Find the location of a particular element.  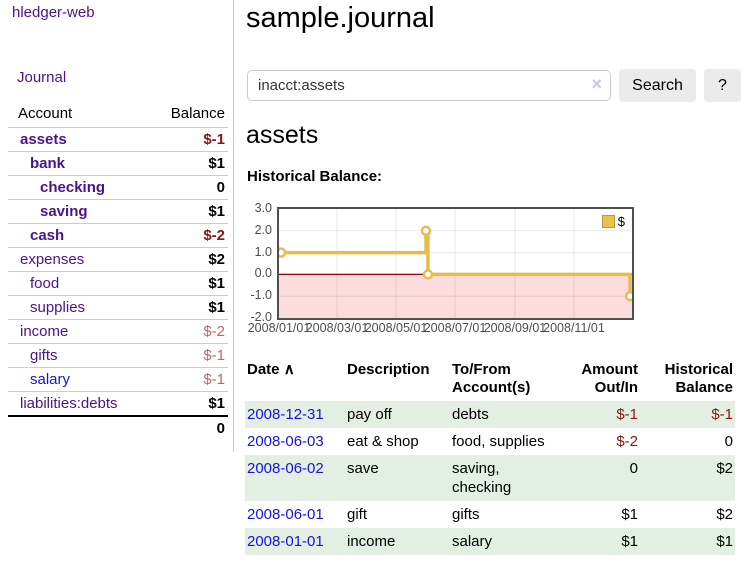

sort-ascending-icon: ∧ is located at coordinates (289, 369).